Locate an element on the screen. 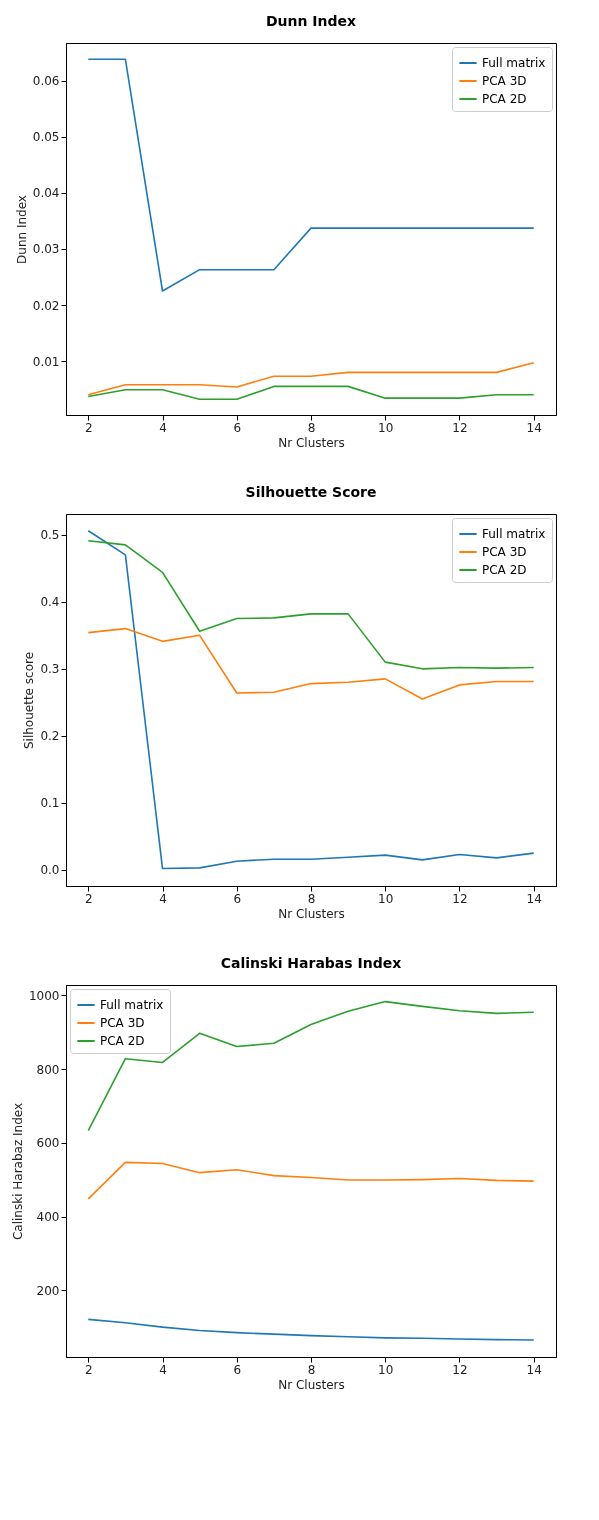 This screenshot has width=599, height=1520. y-tick-label: 1000 is located at coordinates (44, 995).